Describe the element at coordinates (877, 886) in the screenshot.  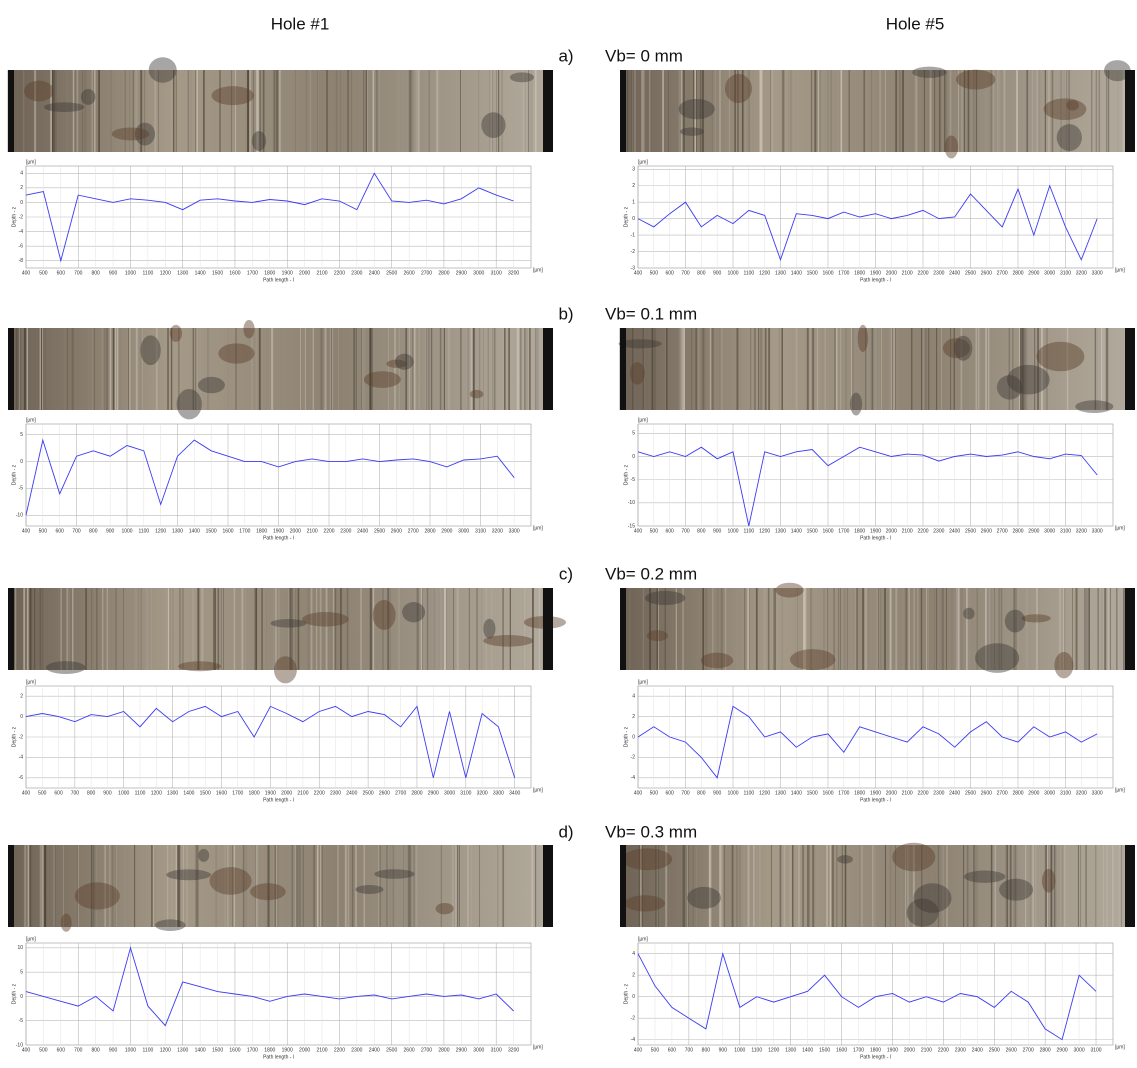
I see `photo` at that location.